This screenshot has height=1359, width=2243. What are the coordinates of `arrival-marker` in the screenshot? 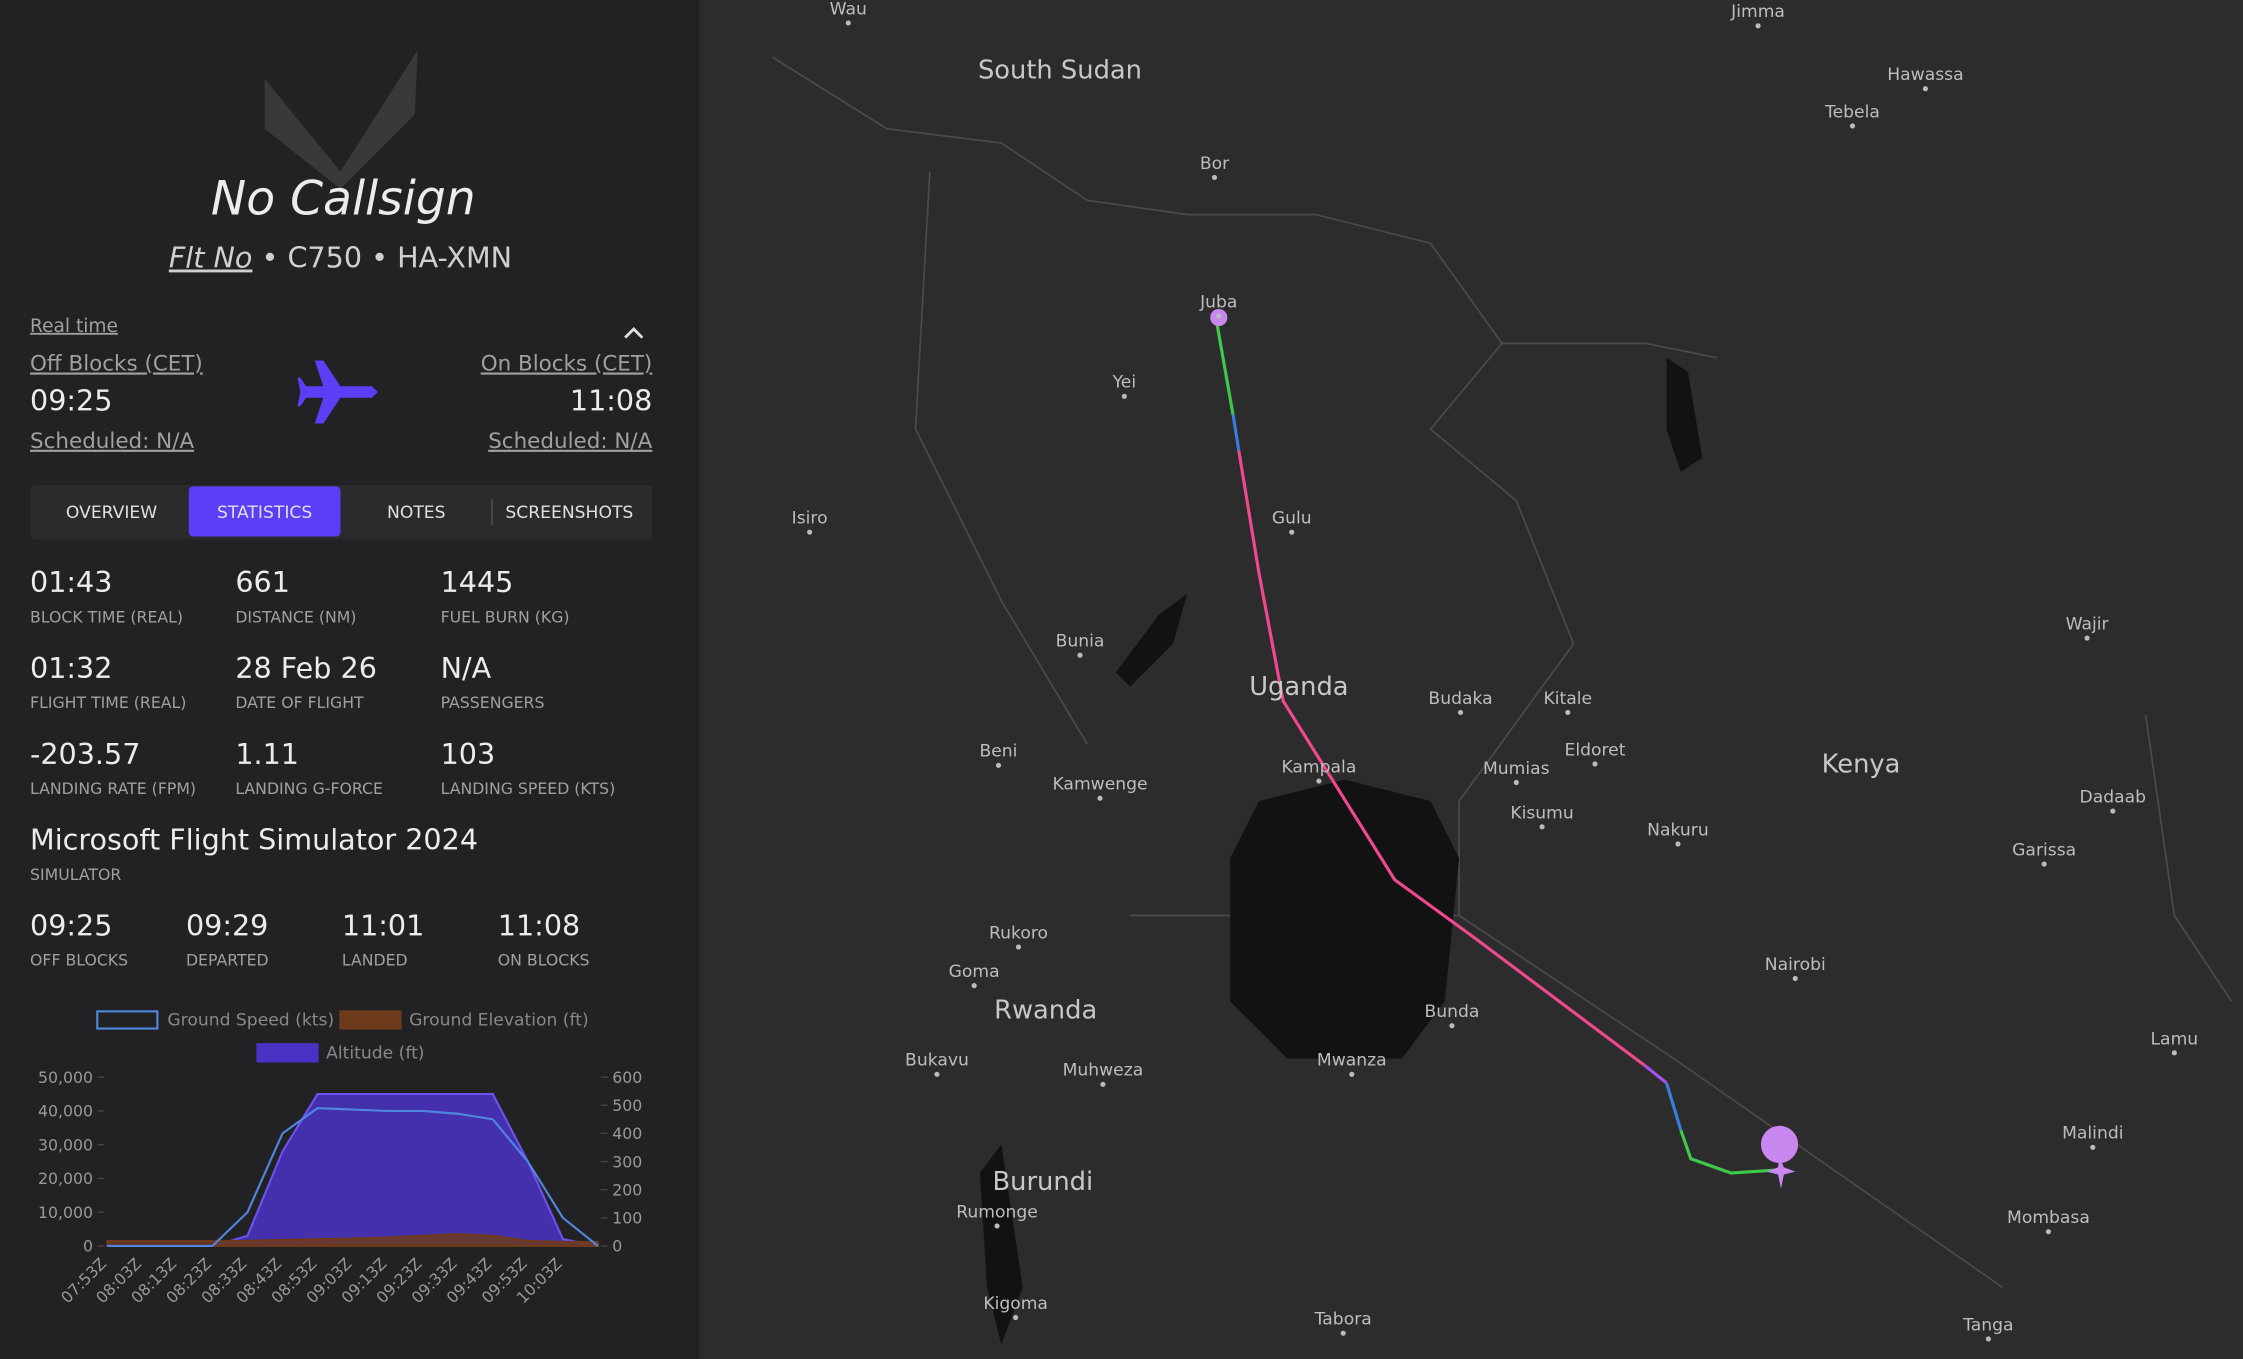 It's located at (1779, 1144).